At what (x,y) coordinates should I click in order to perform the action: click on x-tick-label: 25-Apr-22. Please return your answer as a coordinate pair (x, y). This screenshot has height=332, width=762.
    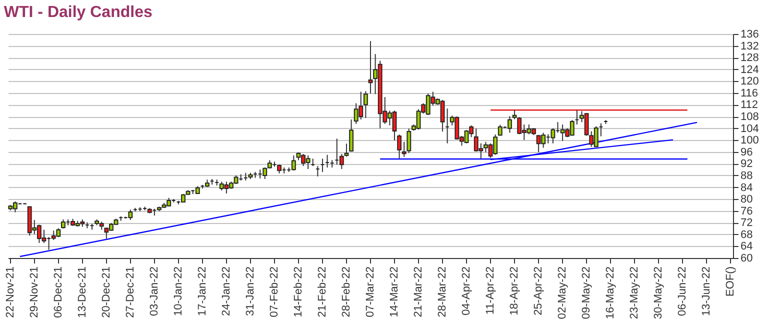
    Looking at the image, I should click on (538, 291).